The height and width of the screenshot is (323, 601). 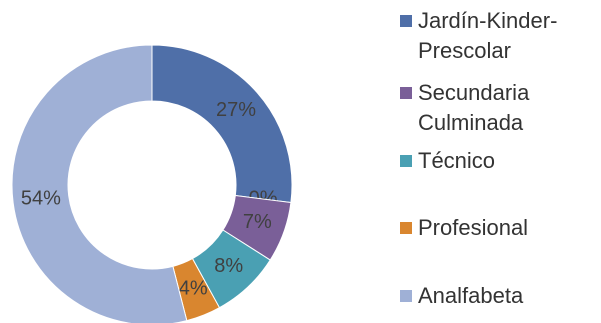 I want to click on slice-label: 54%, so click(x=41, y=198).